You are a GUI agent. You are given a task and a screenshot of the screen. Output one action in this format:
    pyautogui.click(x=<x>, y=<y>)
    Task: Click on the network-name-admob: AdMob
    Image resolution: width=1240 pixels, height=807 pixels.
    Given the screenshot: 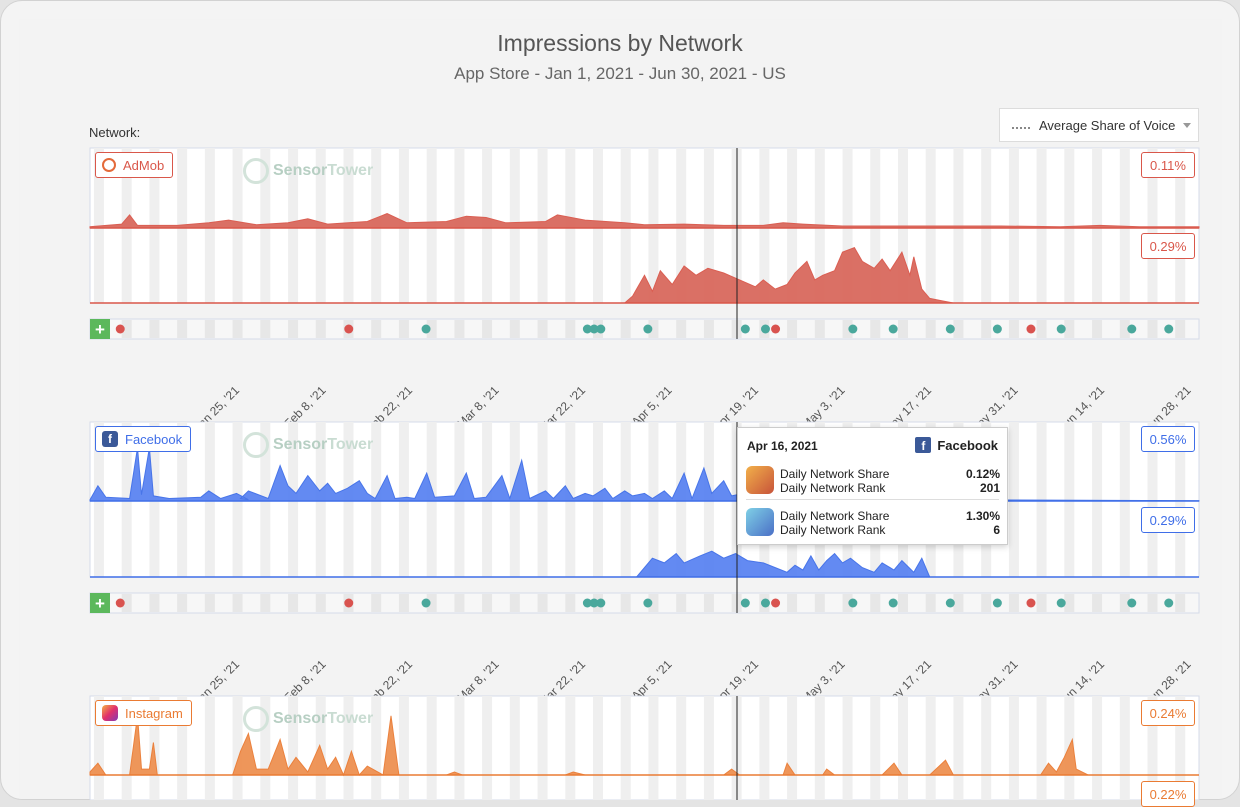 What is the action you would take?
    pyautogui.click(x=144, y=165)
    